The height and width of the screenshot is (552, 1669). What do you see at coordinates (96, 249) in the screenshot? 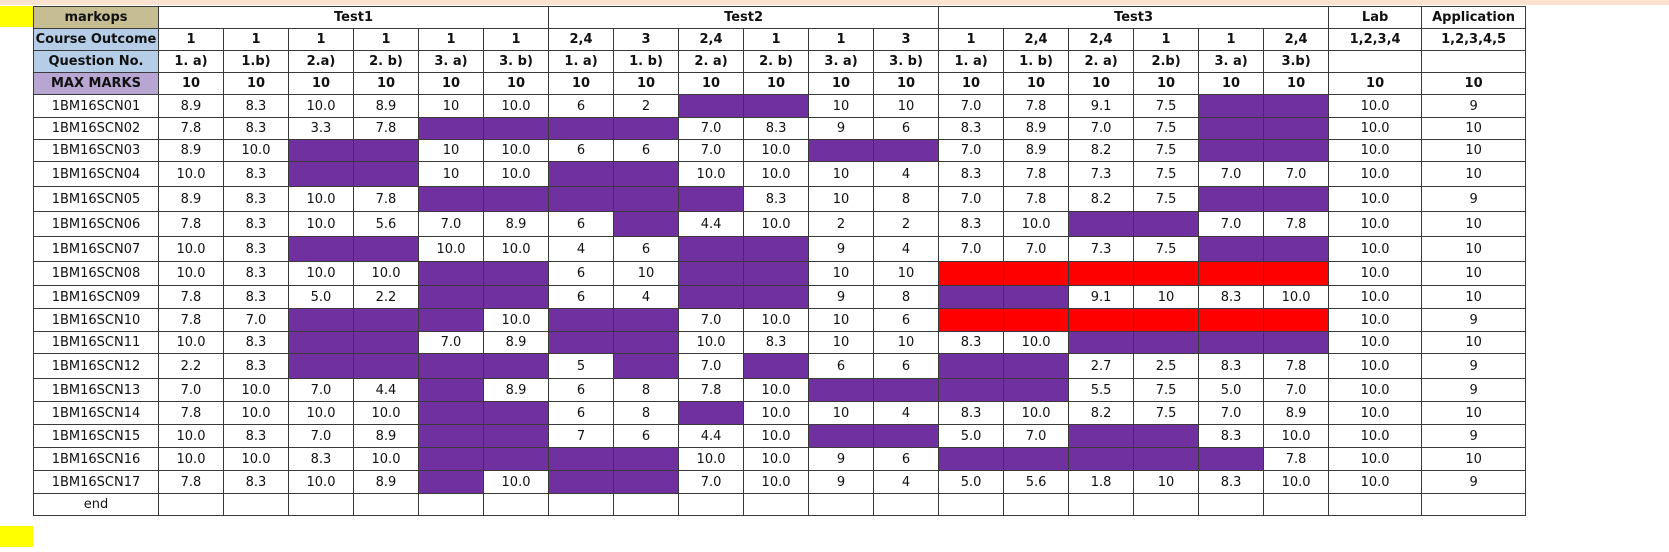
I see `usn-cell: 1BM16SCN07` at bounding box center [96, 249].